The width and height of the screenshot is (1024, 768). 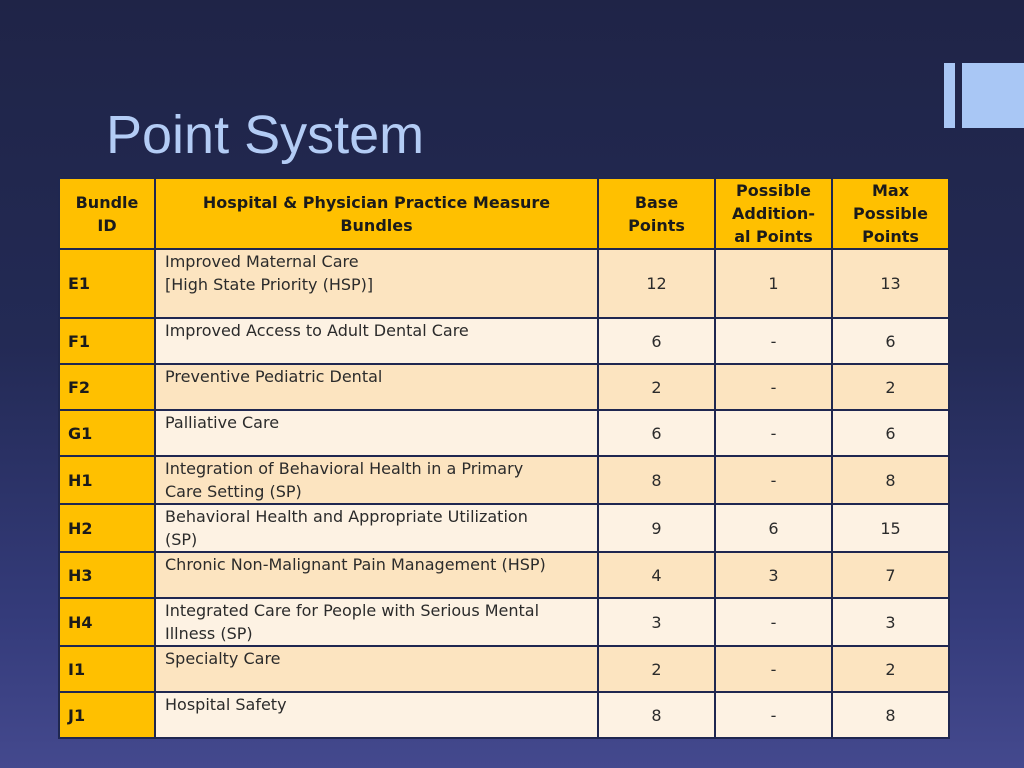 What do you see at coordinates (890, 575) in the screenshot?
I see `max-points-cell: 7` at bounding box center [890, 575].